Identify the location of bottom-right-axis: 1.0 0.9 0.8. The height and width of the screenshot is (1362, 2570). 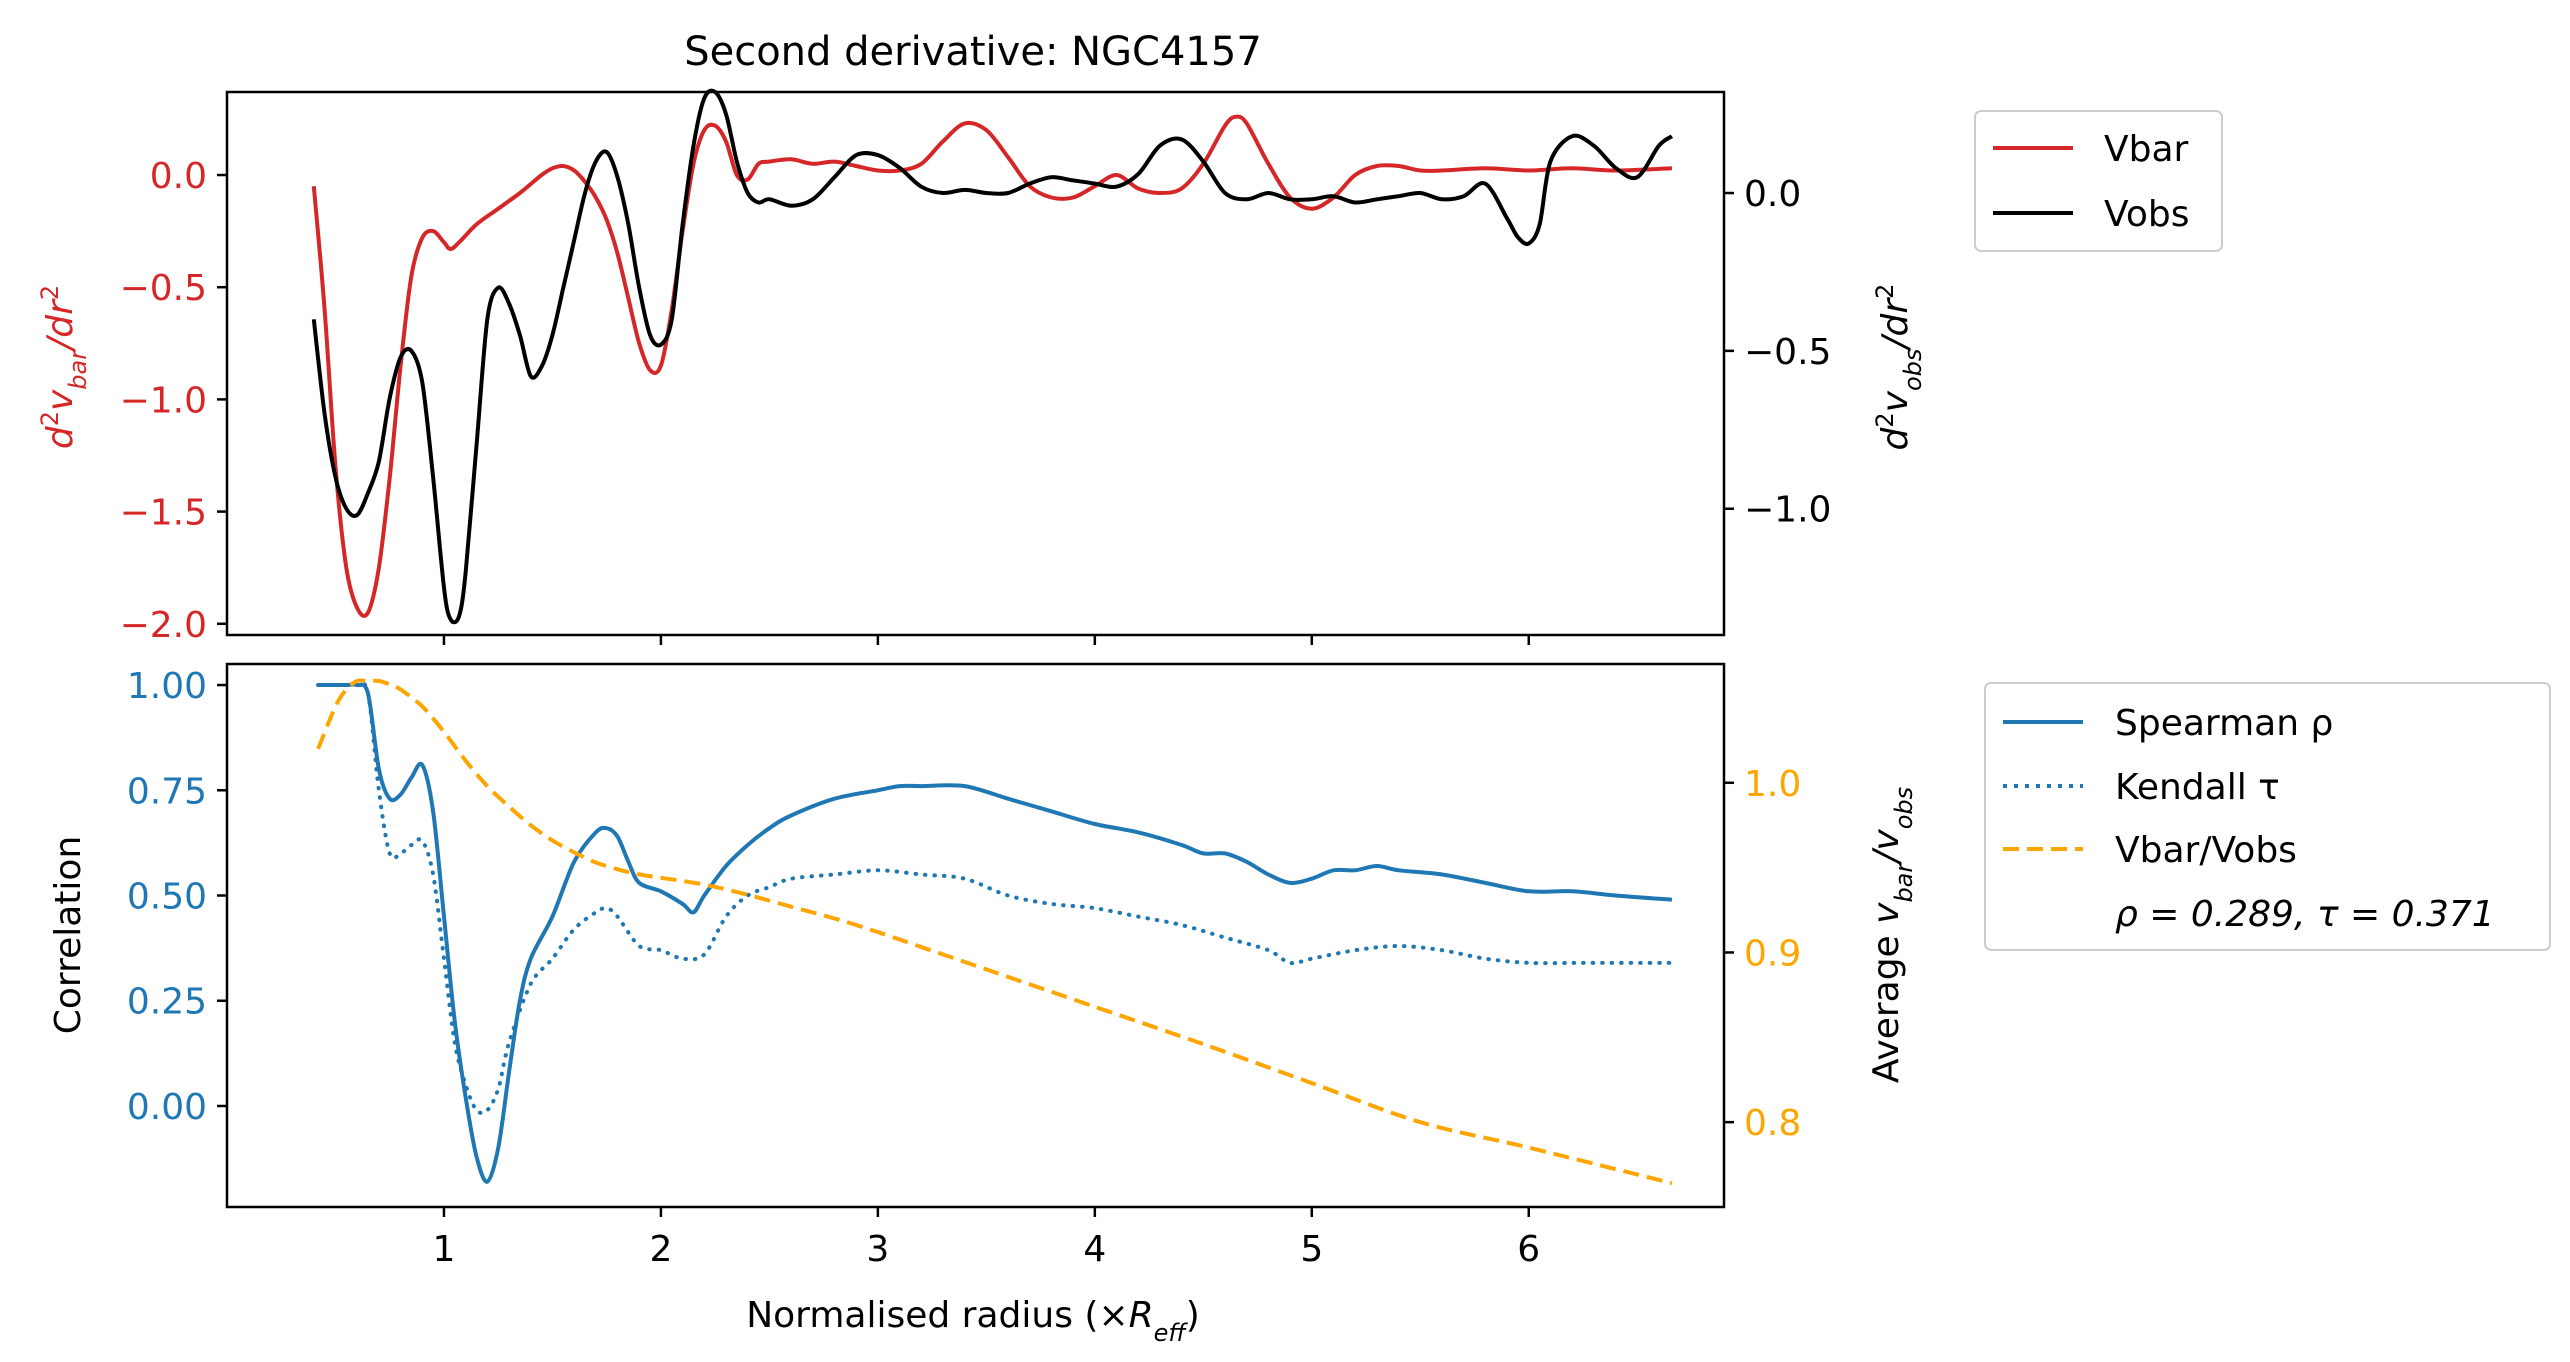
(1762, 954).